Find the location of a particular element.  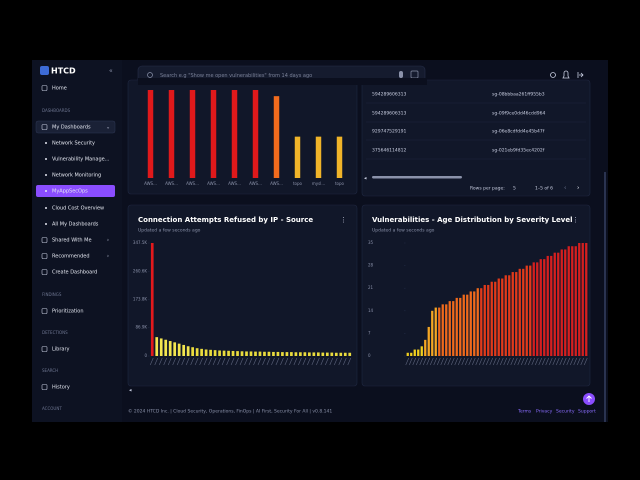

logout-icon is located at coordinates (580, 75).